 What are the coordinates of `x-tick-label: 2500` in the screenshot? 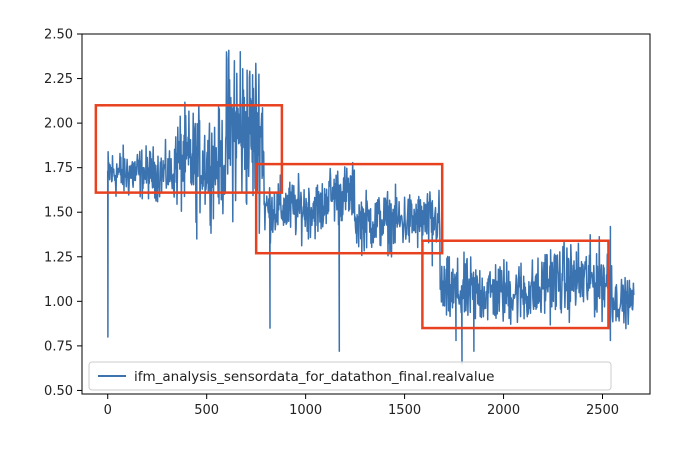 It's located at (602, 410).